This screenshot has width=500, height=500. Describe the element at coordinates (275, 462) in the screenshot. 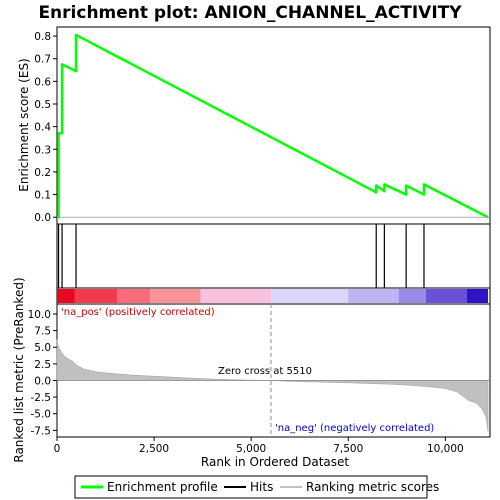

I see `x-axis-label: Rank in Ordered Dataset` at that location.